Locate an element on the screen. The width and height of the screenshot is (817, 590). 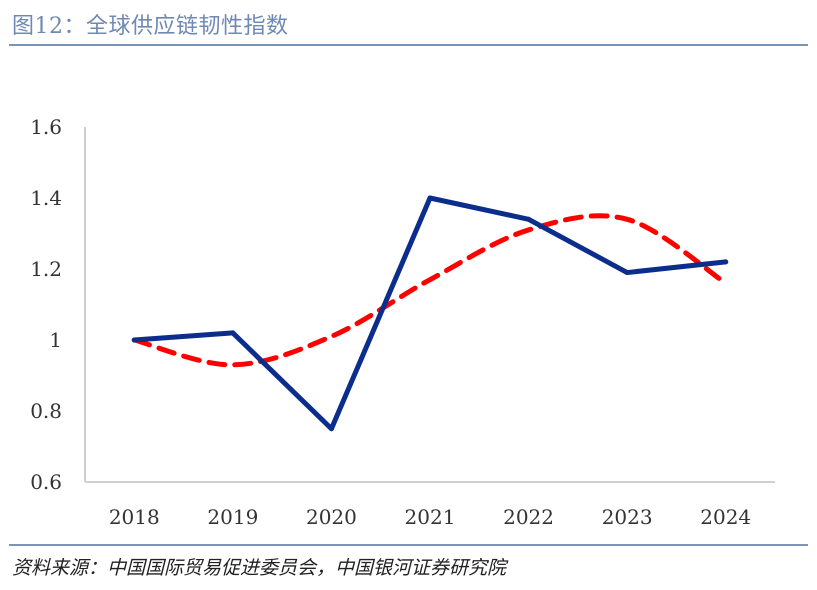
source-note: 资料来源：中国国际贸易促进委员会，中国银河证券研究院 is located at coordinates (259, 568).